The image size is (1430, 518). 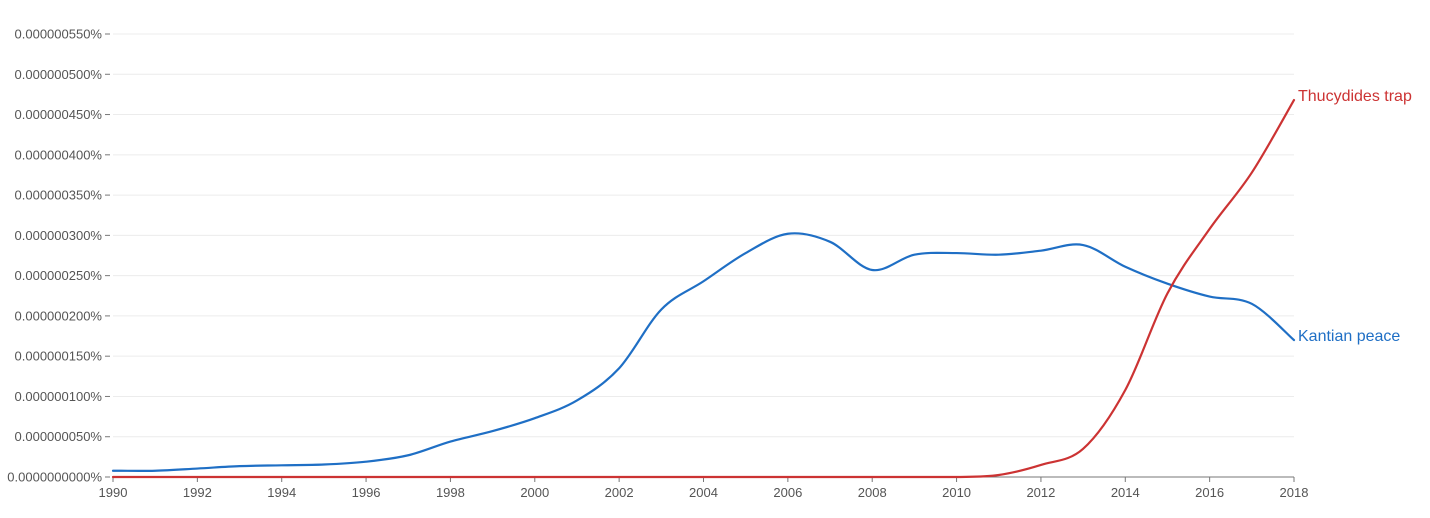 What do you see at coordinates (534, 492) in the screenshot?
I see `x-tick-label: 2000` at bounding box center [534, 492].